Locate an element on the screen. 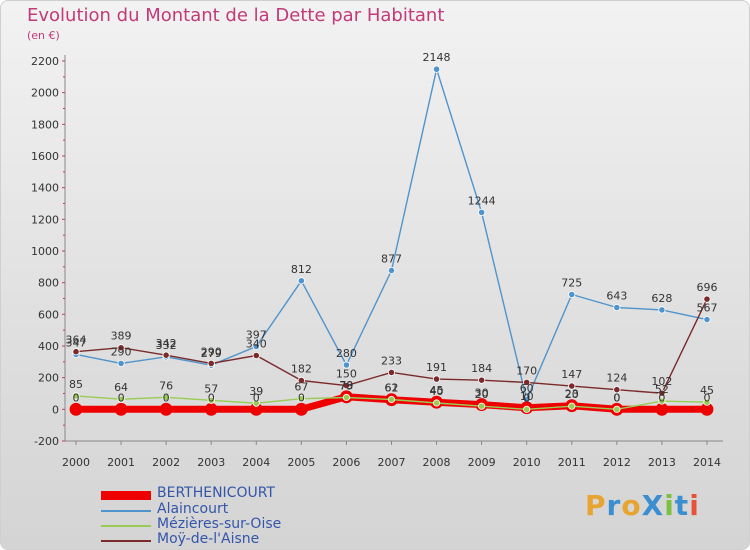  data-label-alaincourt: 2148 is located at coordinates (437, 57).